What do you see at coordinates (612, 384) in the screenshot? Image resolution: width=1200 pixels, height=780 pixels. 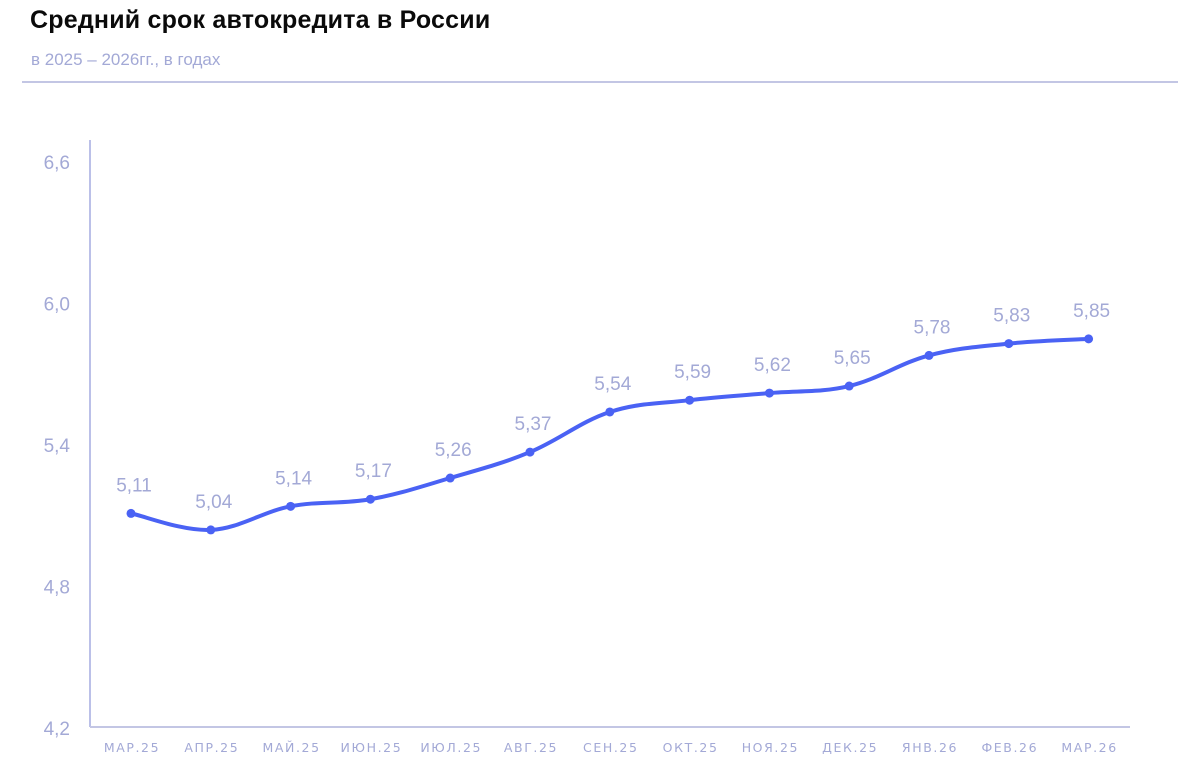 I see `data-label: 5,54` at bounding box center [612, 384].